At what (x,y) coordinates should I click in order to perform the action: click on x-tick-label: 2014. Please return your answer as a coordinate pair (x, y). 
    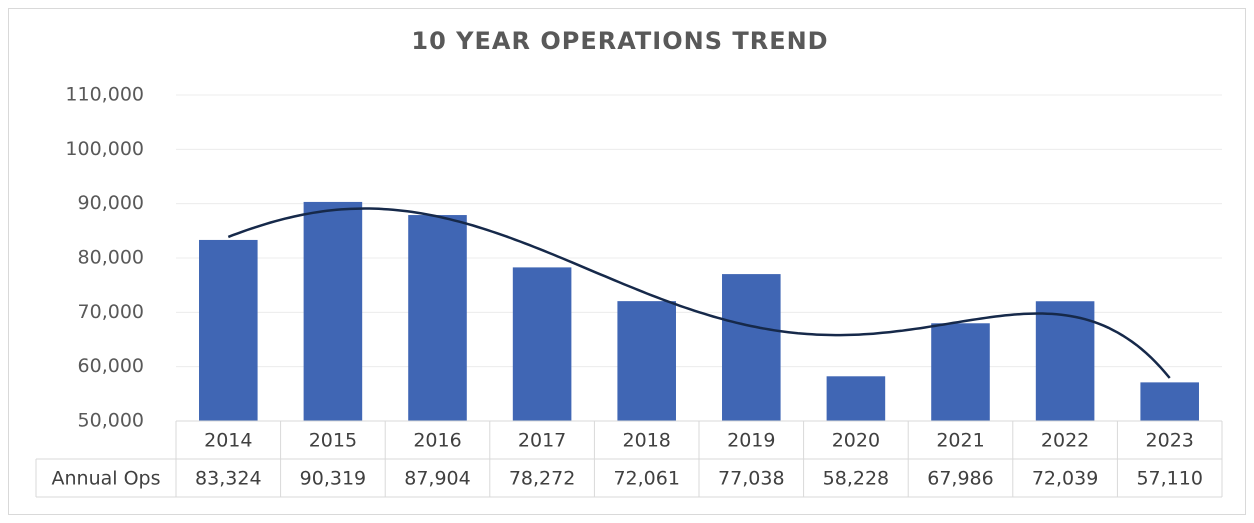
    Looking at the image, I should click on (228, 441).